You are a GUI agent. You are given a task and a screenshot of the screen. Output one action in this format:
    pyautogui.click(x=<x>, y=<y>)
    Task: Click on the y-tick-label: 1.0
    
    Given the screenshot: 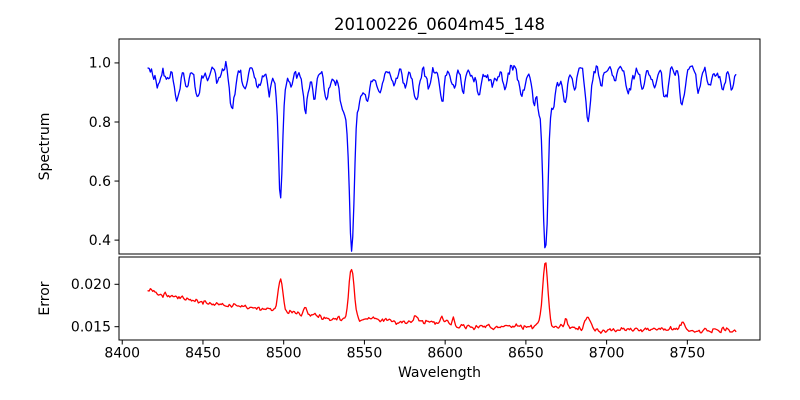 What is the action you would take?
    pyautogui.click(x=100, y=64)
    